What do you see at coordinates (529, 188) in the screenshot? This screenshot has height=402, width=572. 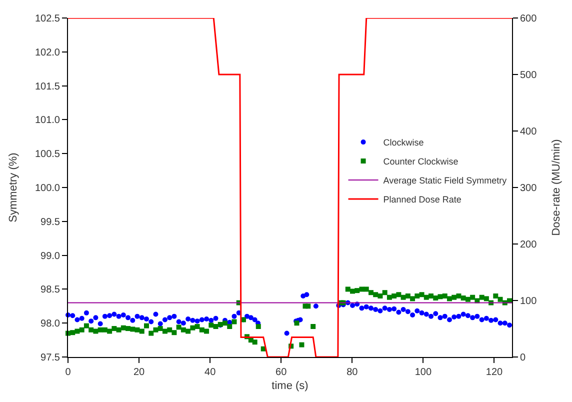 I see `y2-tick-label: 300` at bounding box center [529, 188].